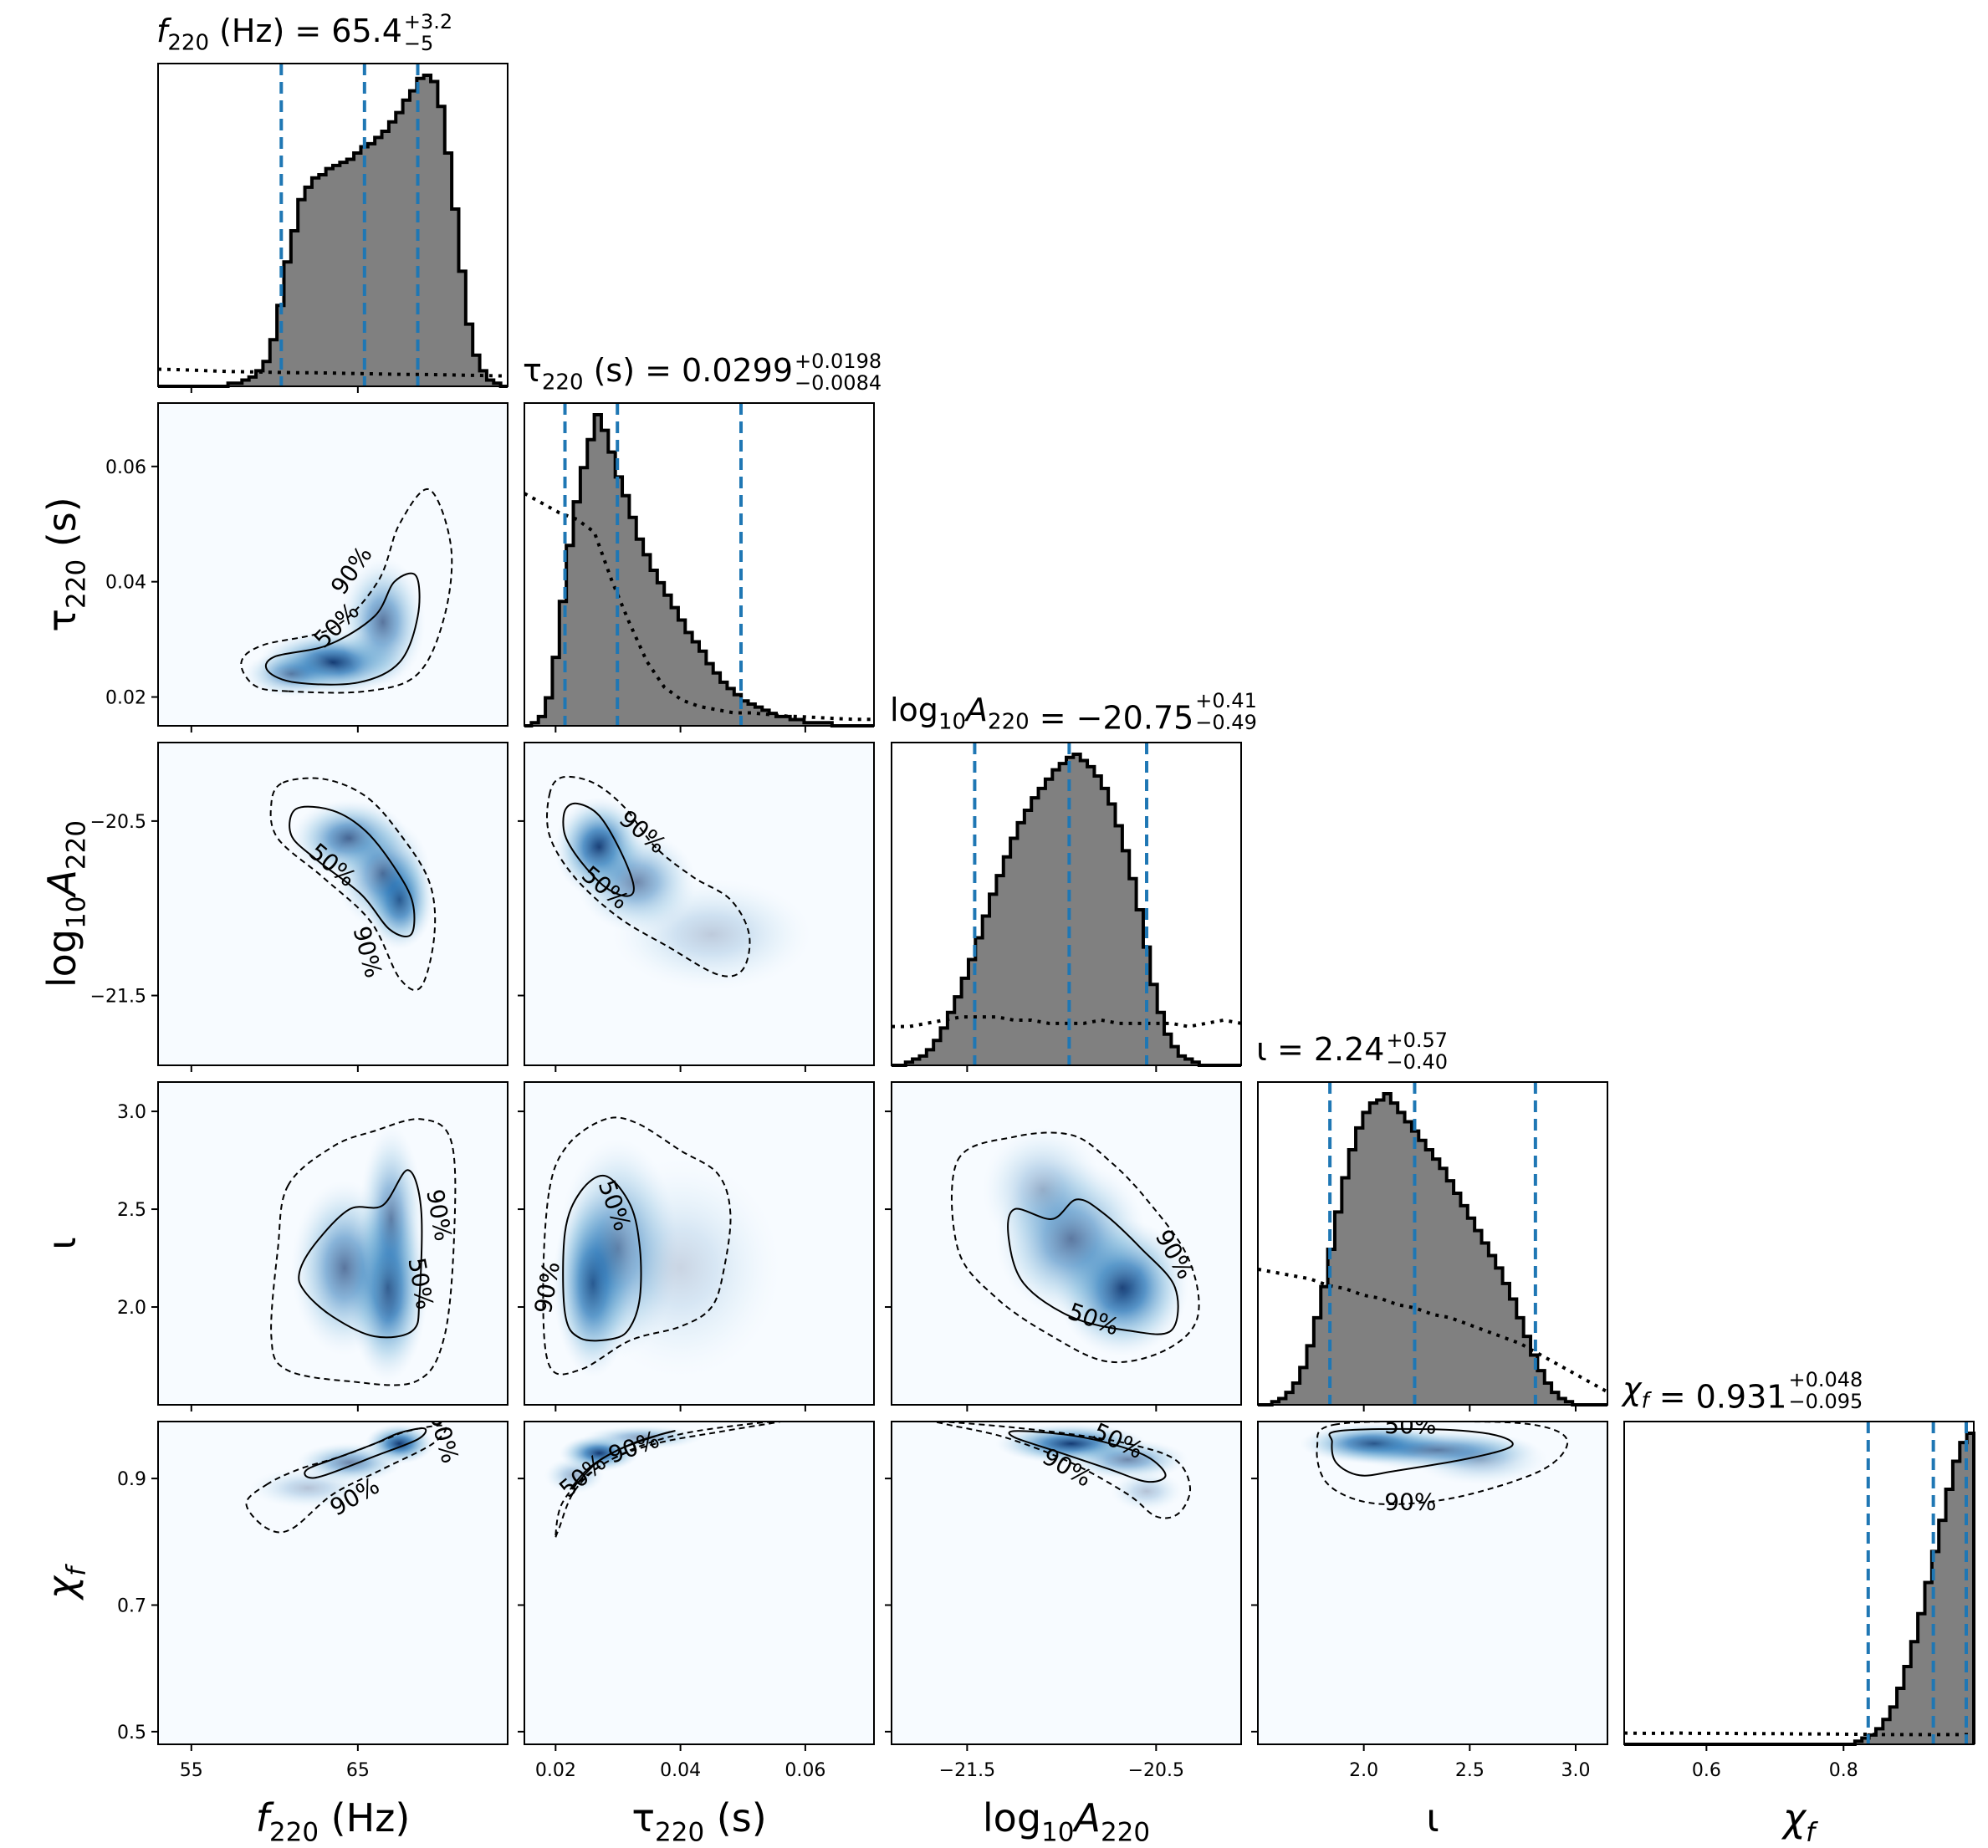  Describe the element at coordinates (65, 564) in the screenshot. I see `y-axis-label: τ220 (s)` at that location.